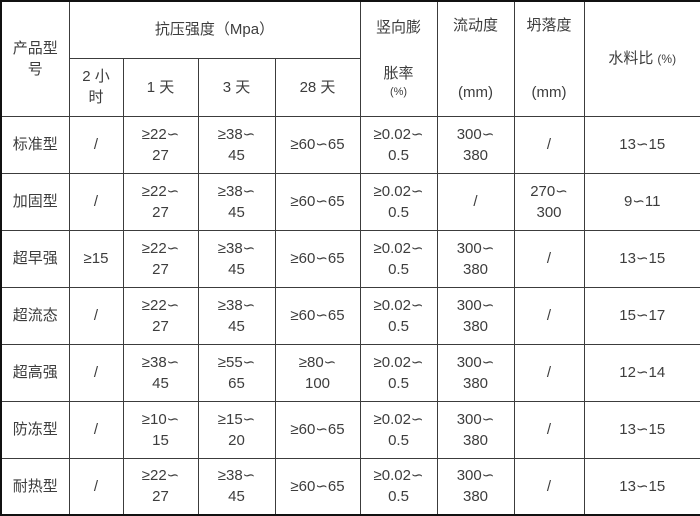  I want to click on header-expansion-unit: (%), so click(398, 92).